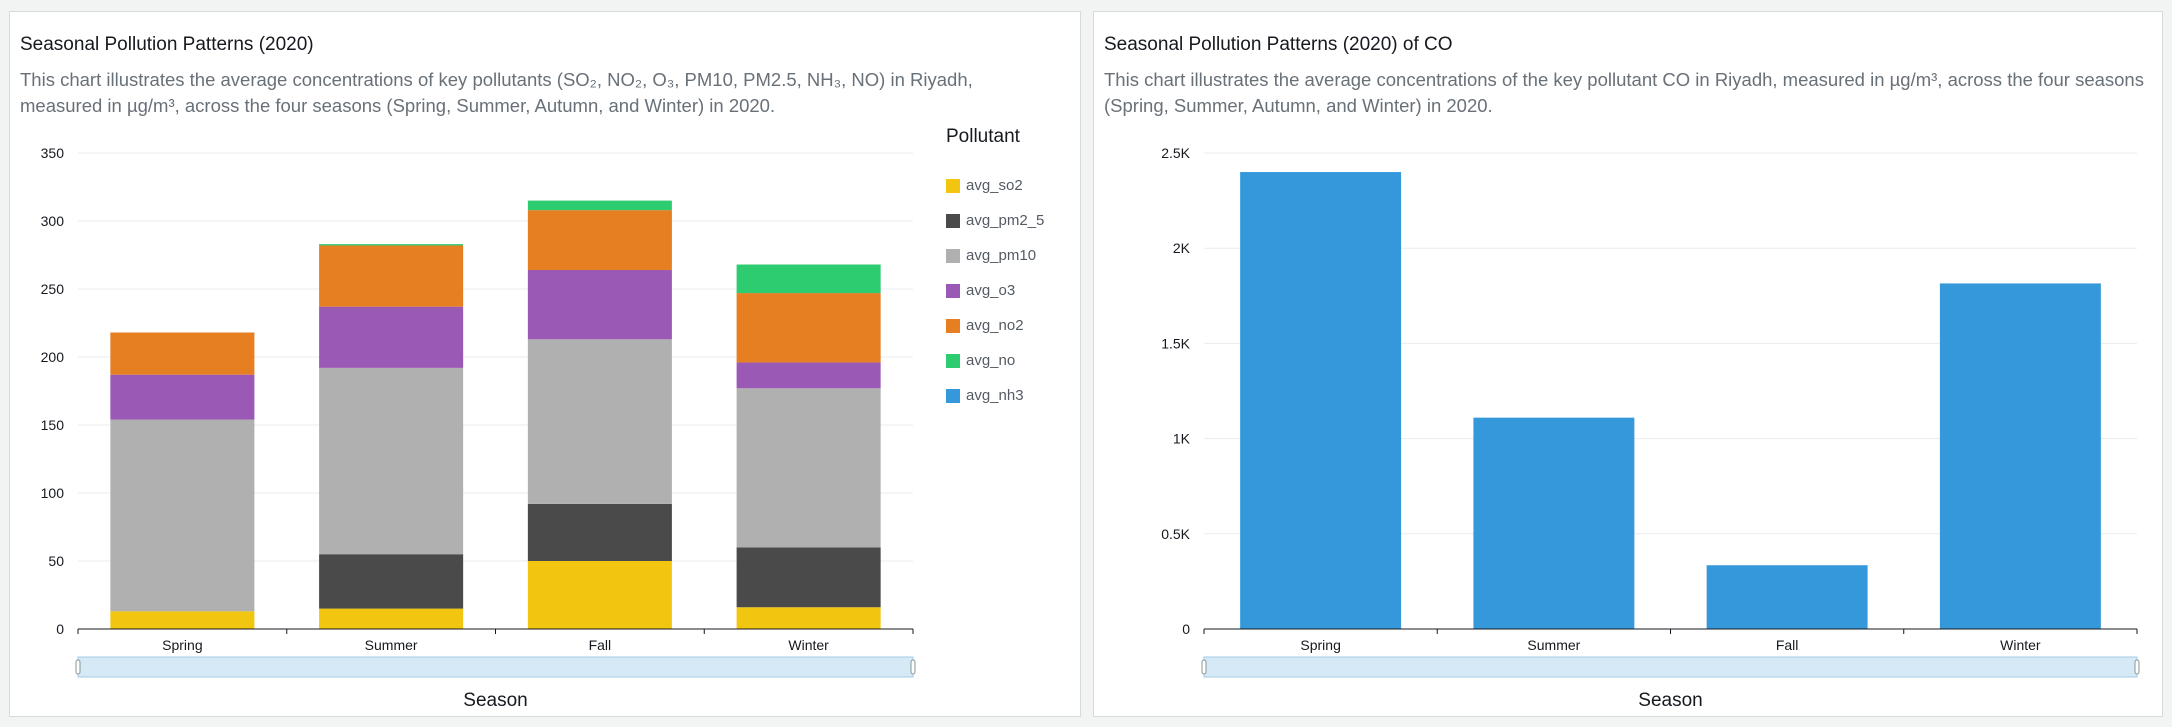 The width and height of the screenshot is (2172, 727). What do you see at coordinates (1182, 439) in the screenshot?
I see `y-tick-label: 1K` at bounding box center [1182, 439].